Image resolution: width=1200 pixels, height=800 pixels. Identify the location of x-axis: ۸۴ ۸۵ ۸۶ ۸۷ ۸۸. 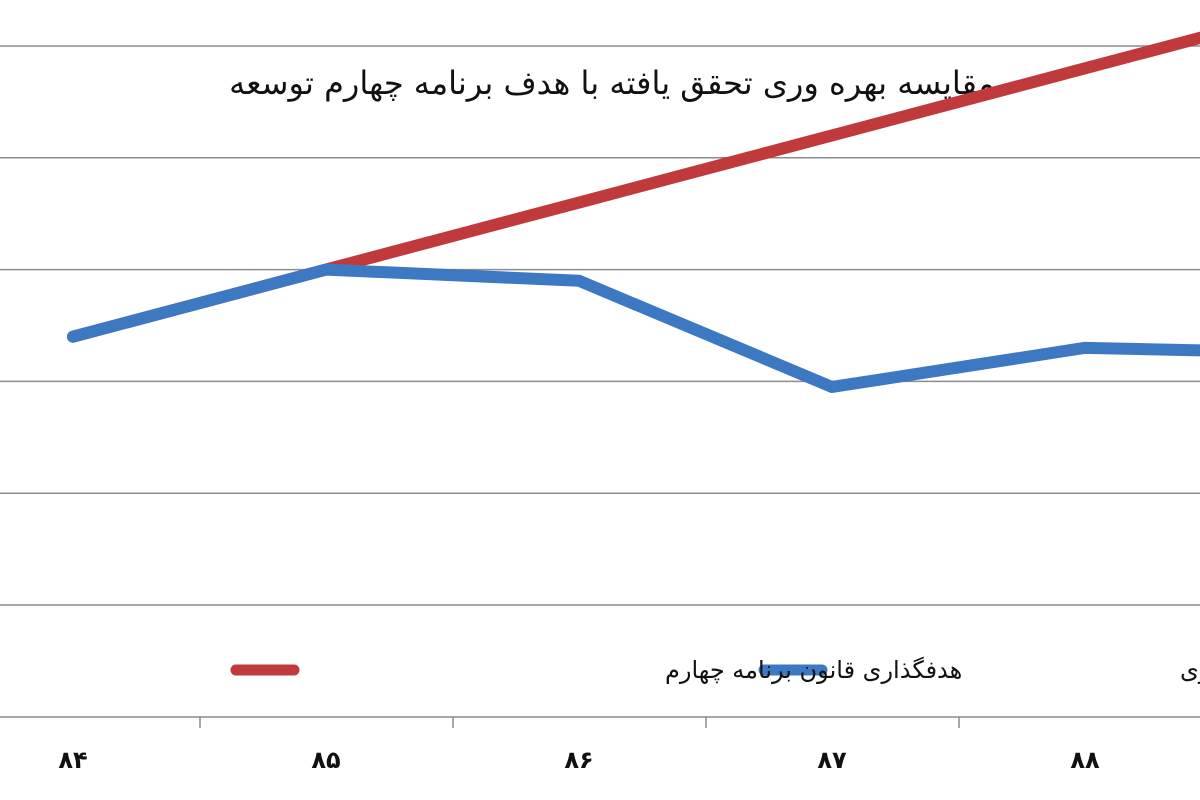
(600, 745).